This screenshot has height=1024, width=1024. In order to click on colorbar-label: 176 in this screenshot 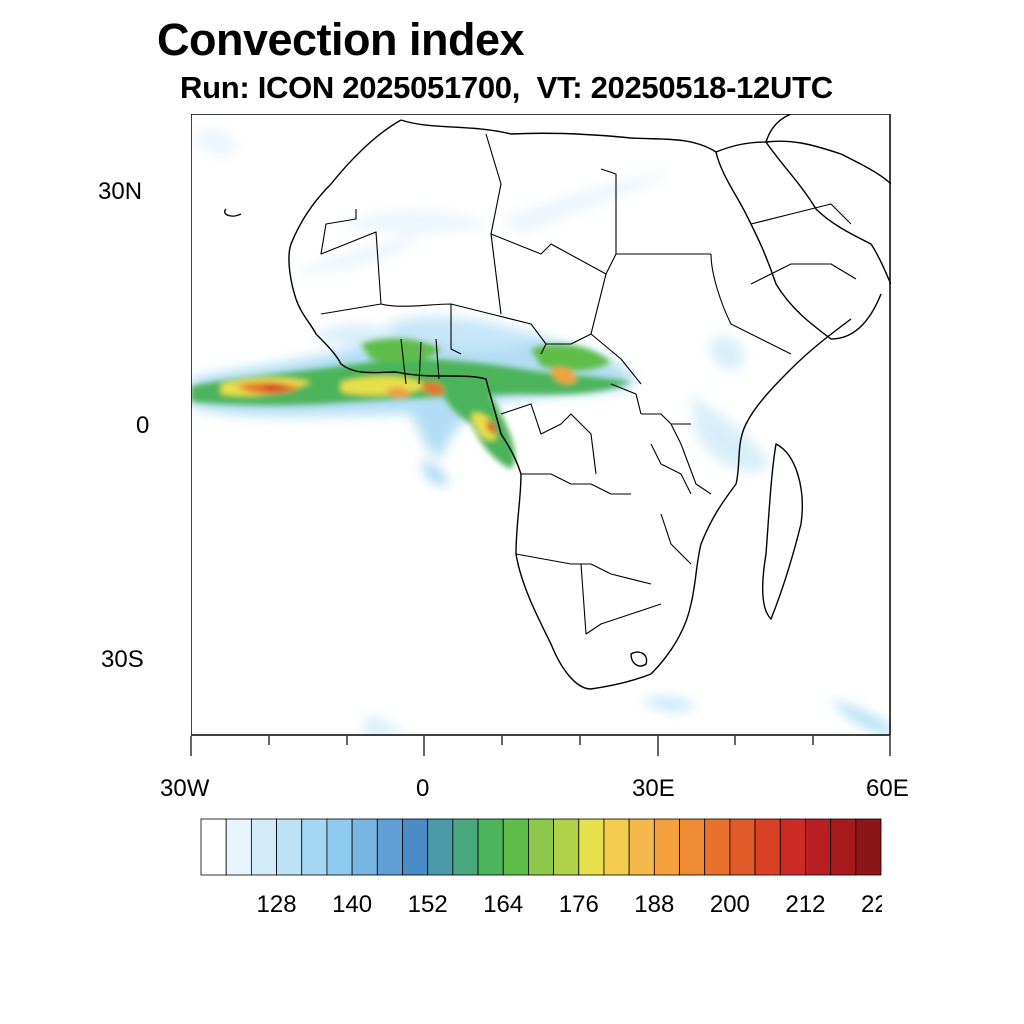, I will do `click(579, 904)`.